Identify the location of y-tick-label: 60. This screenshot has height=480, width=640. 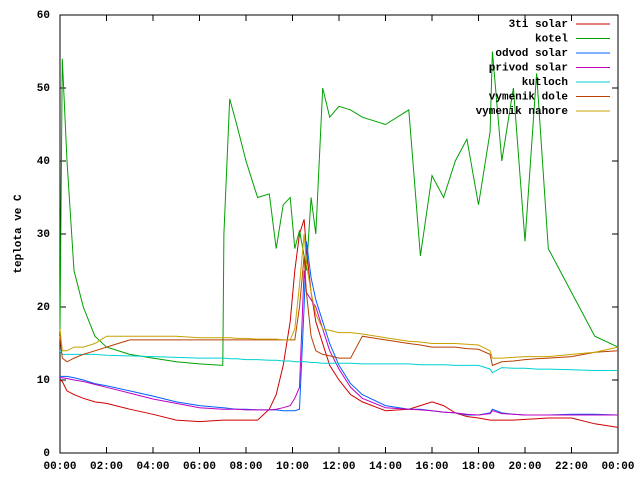
(43, 16).